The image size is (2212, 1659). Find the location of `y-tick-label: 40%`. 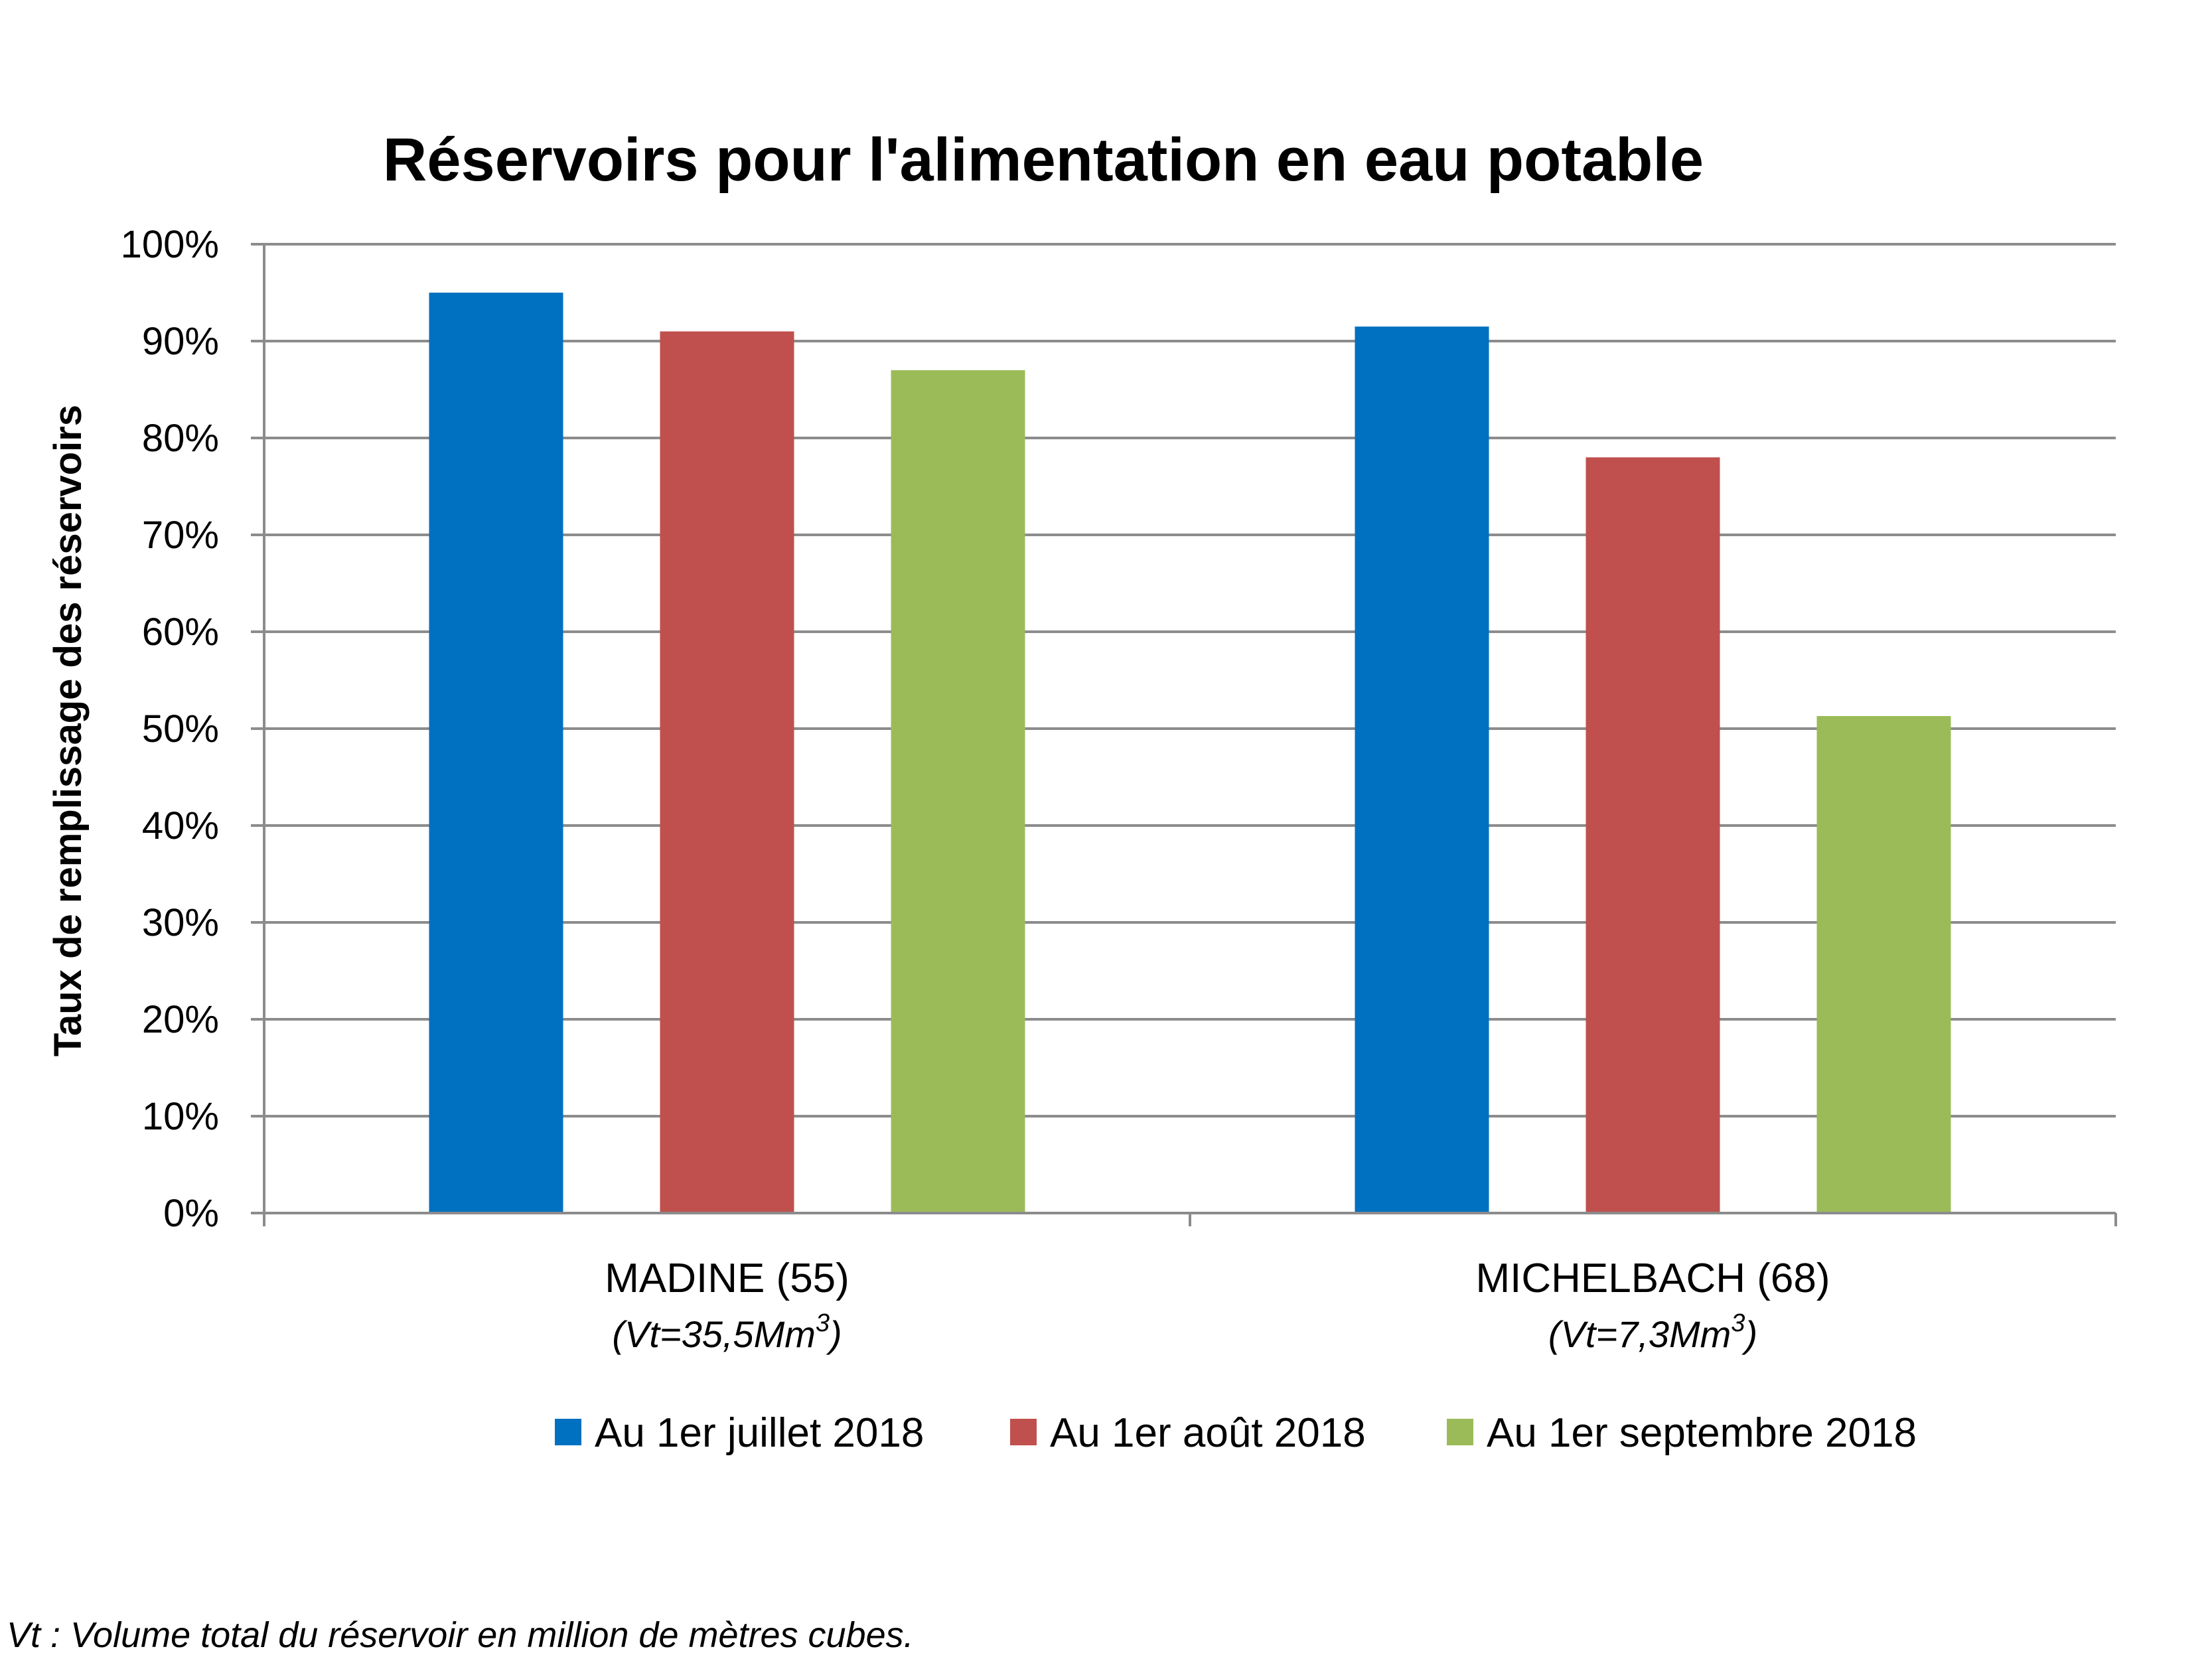

y-tick-label: 40% is located at coordinates (180, 825).